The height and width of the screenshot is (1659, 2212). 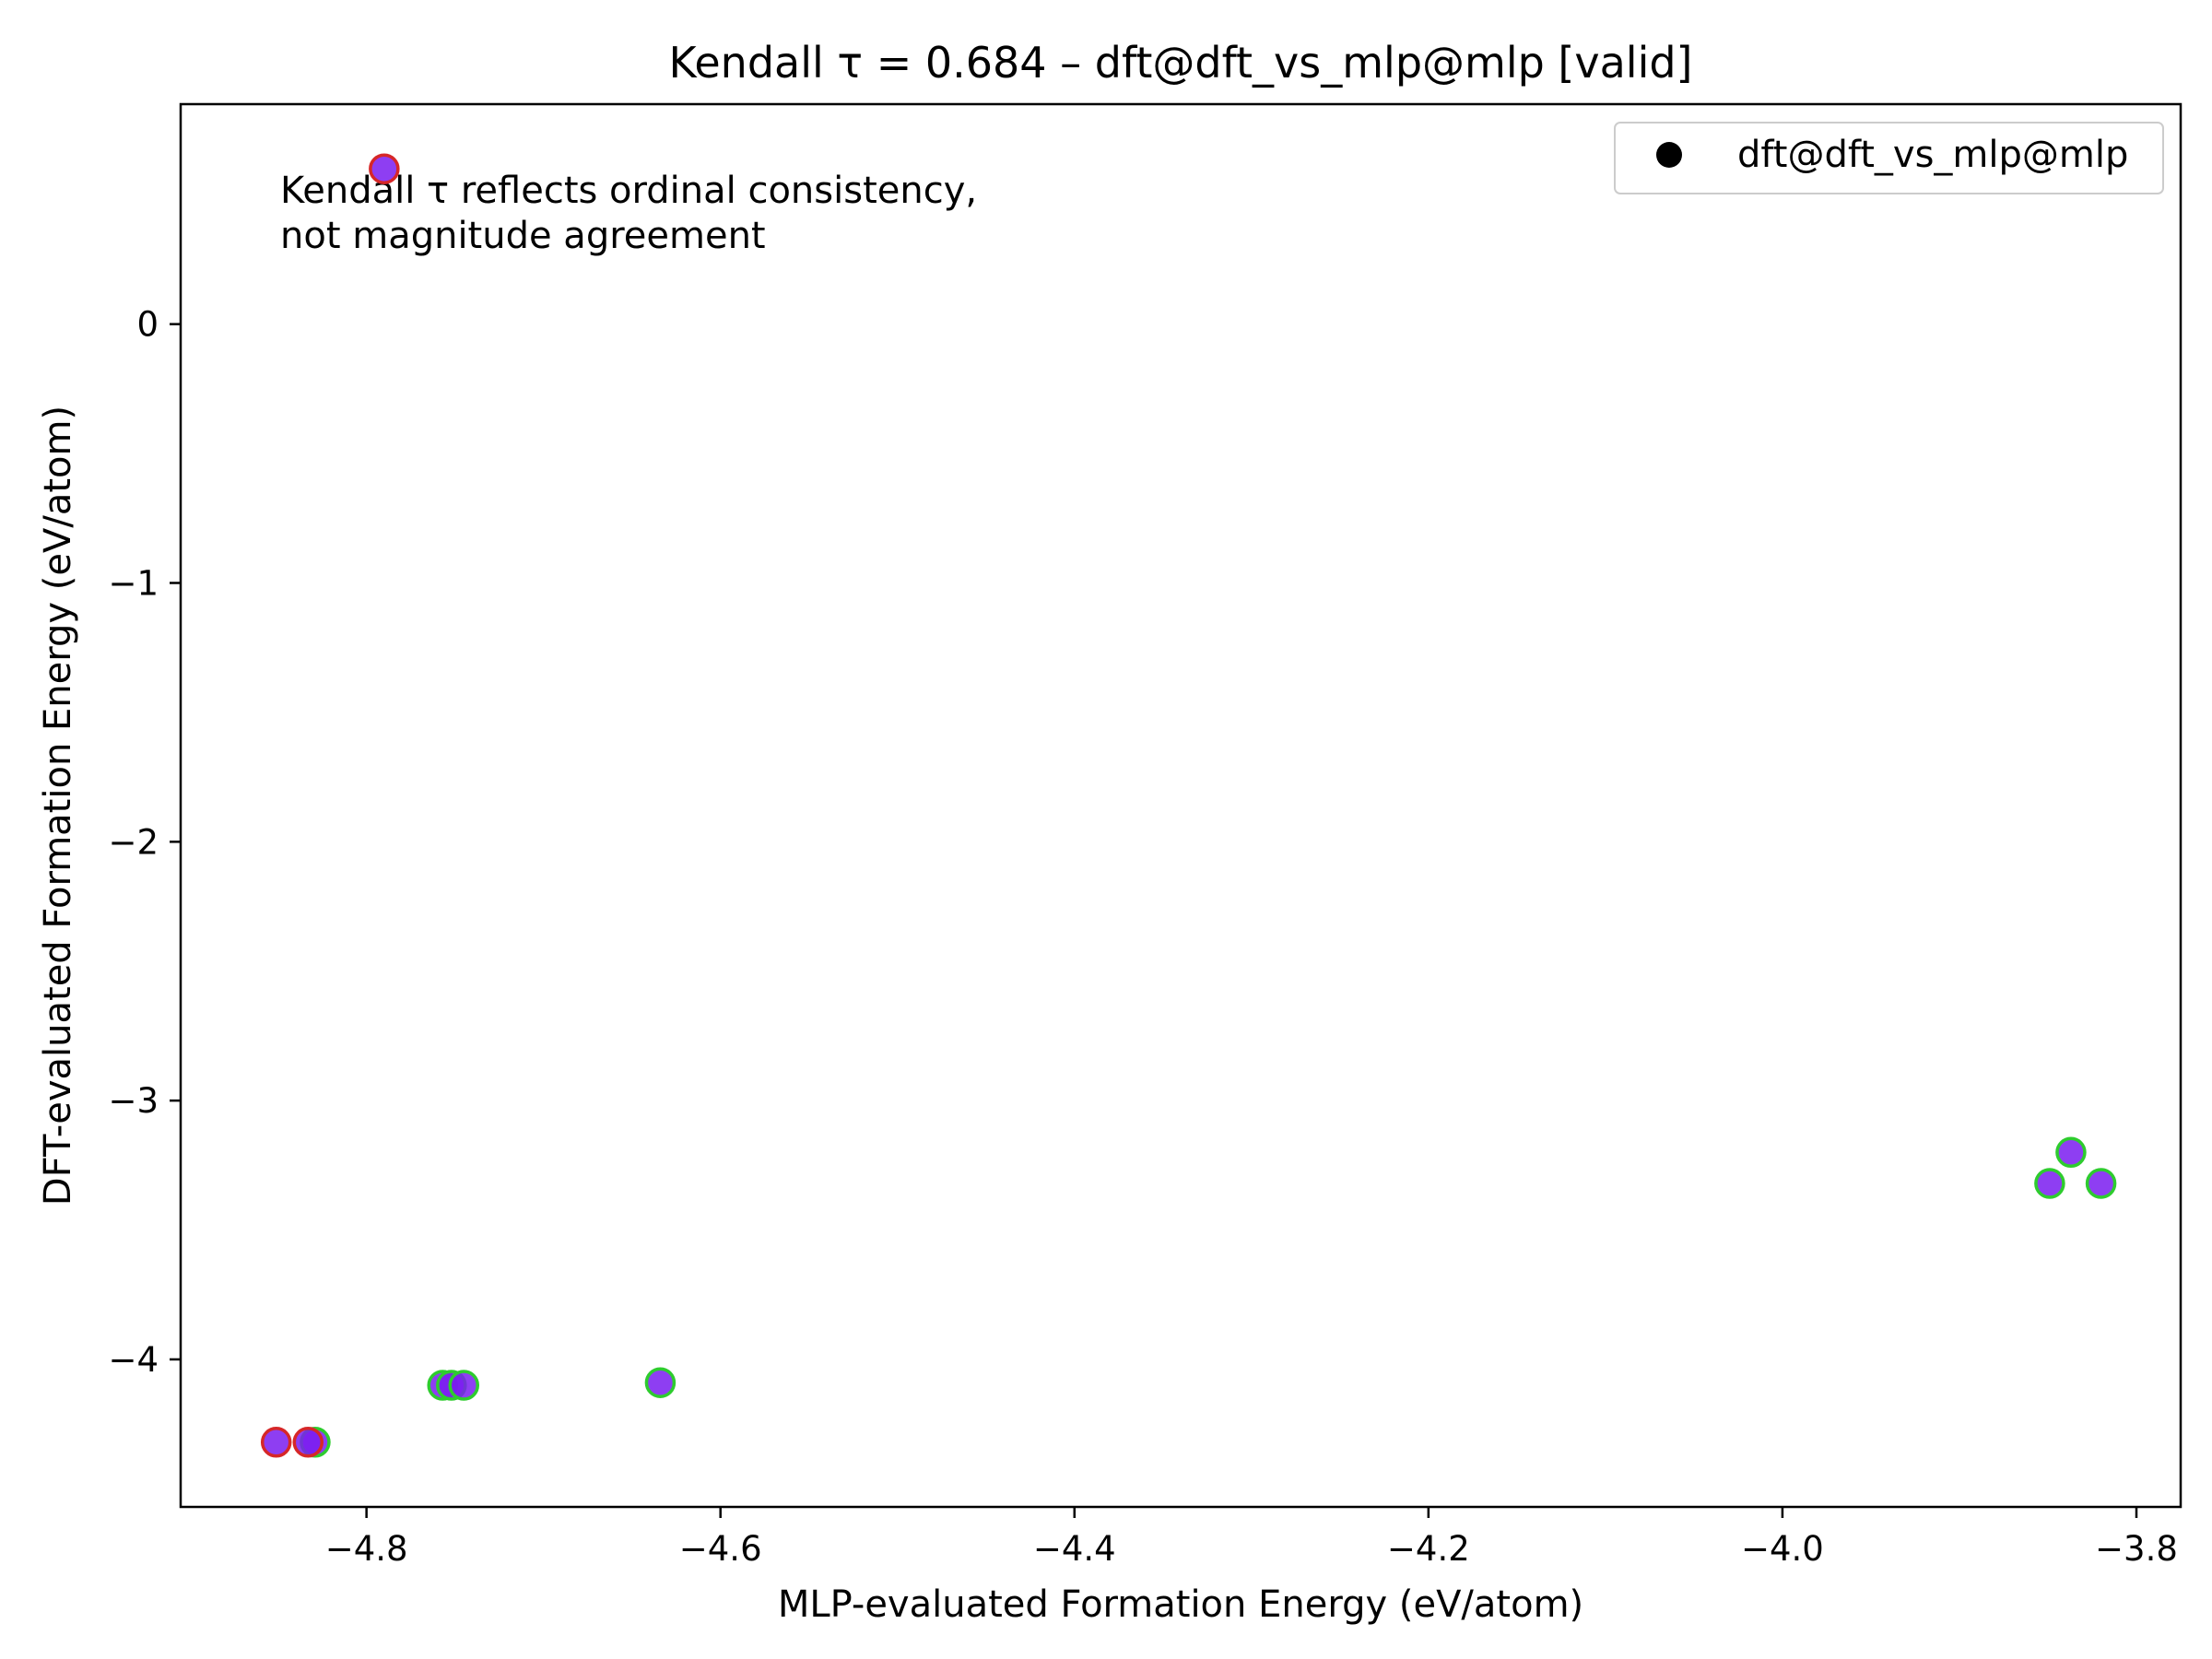 What do you see at coordinates (1932, 155) in the screenshot?
I see `legend-label: dft@dft_vs_mlp@mlp` at bounding box center [1932, 155].